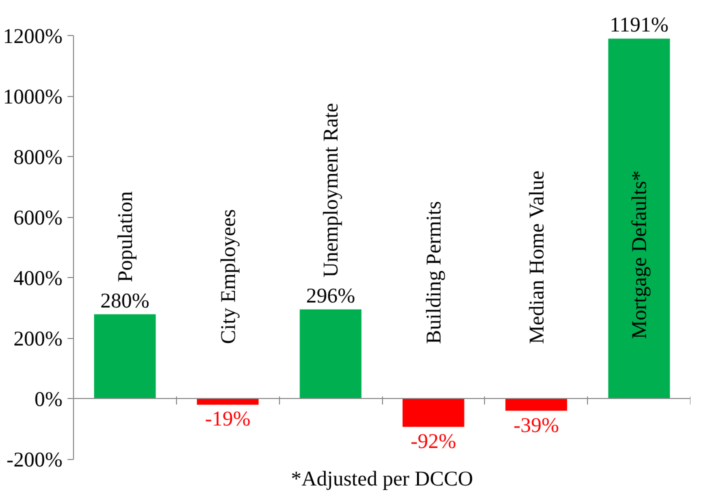 Image resolution: width=708 pixels, height=501 pixels. What do you see at coordinates (38, 217) in the screenshot?
I see `y-tick-label: 600%` at bounding box center [38, 217].